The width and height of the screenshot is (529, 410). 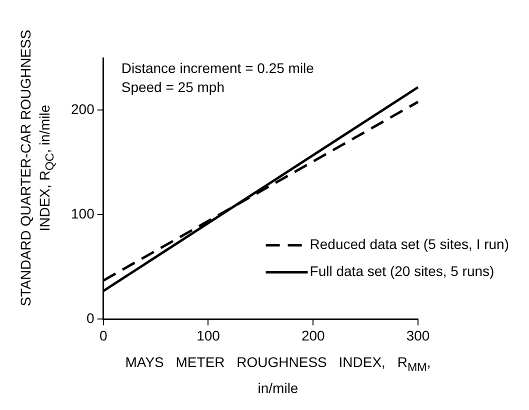 What do you see at coordinates (172, 86) in the screenshot?
I see `annotation: Speed = 25 mph` at bounding box center [172, 86].